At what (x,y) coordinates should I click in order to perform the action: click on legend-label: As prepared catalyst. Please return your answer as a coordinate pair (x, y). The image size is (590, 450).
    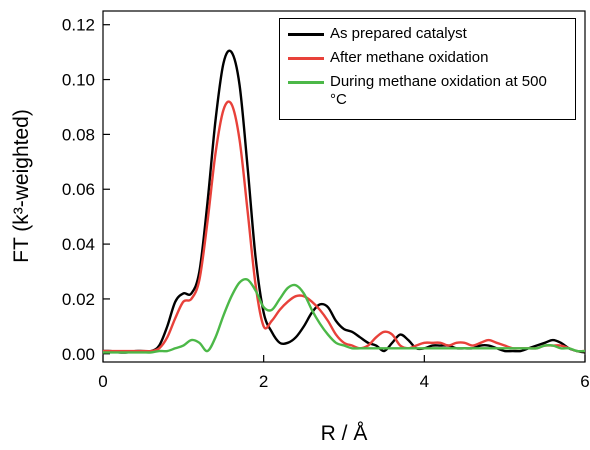
    Looking at the image, I should click on (398, 33).